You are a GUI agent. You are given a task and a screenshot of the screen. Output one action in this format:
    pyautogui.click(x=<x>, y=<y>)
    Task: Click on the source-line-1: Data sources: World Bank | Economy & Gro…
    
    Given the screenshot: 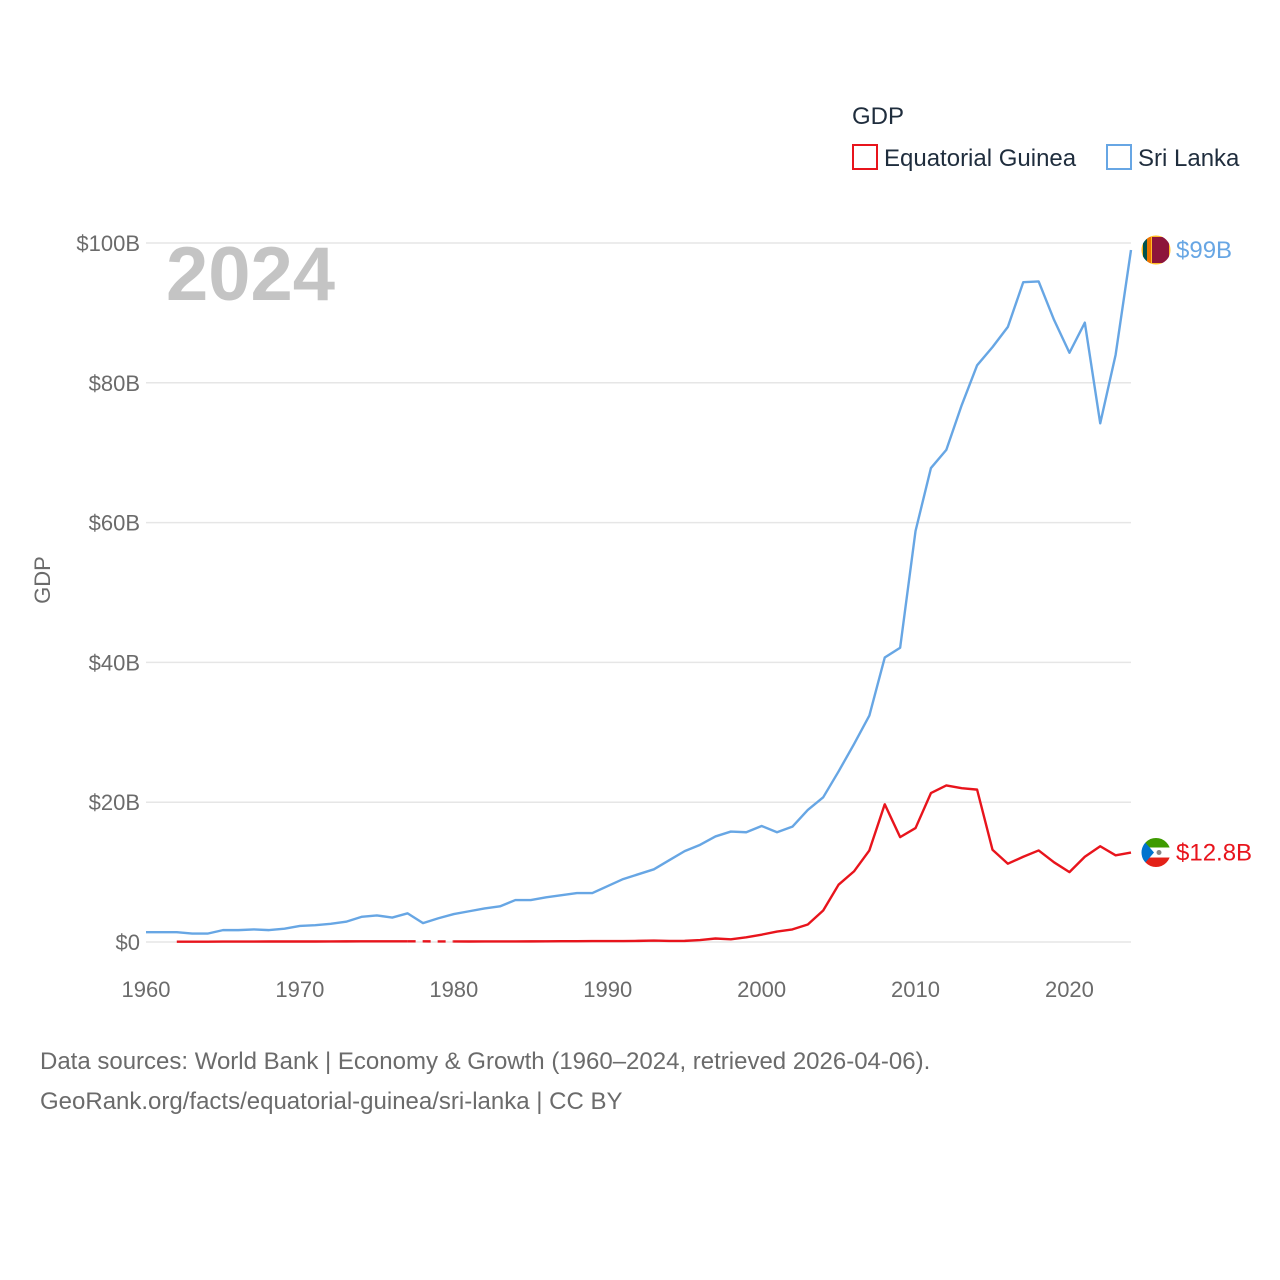 What is the action you would take?
    pyautogui.click(x=485, y=1061)
    